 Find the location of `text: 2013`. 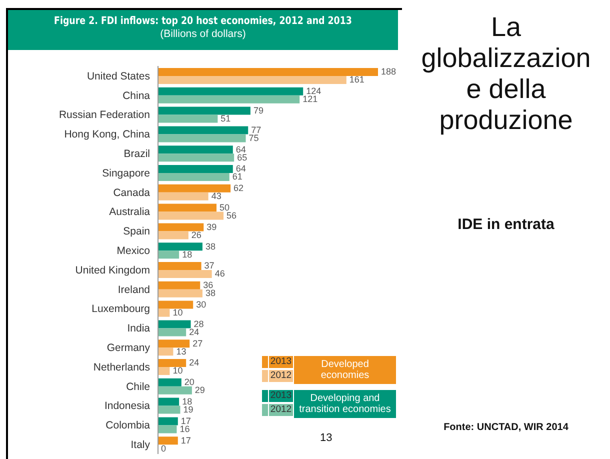

text: 2013 is located at coordinates (281, 395).